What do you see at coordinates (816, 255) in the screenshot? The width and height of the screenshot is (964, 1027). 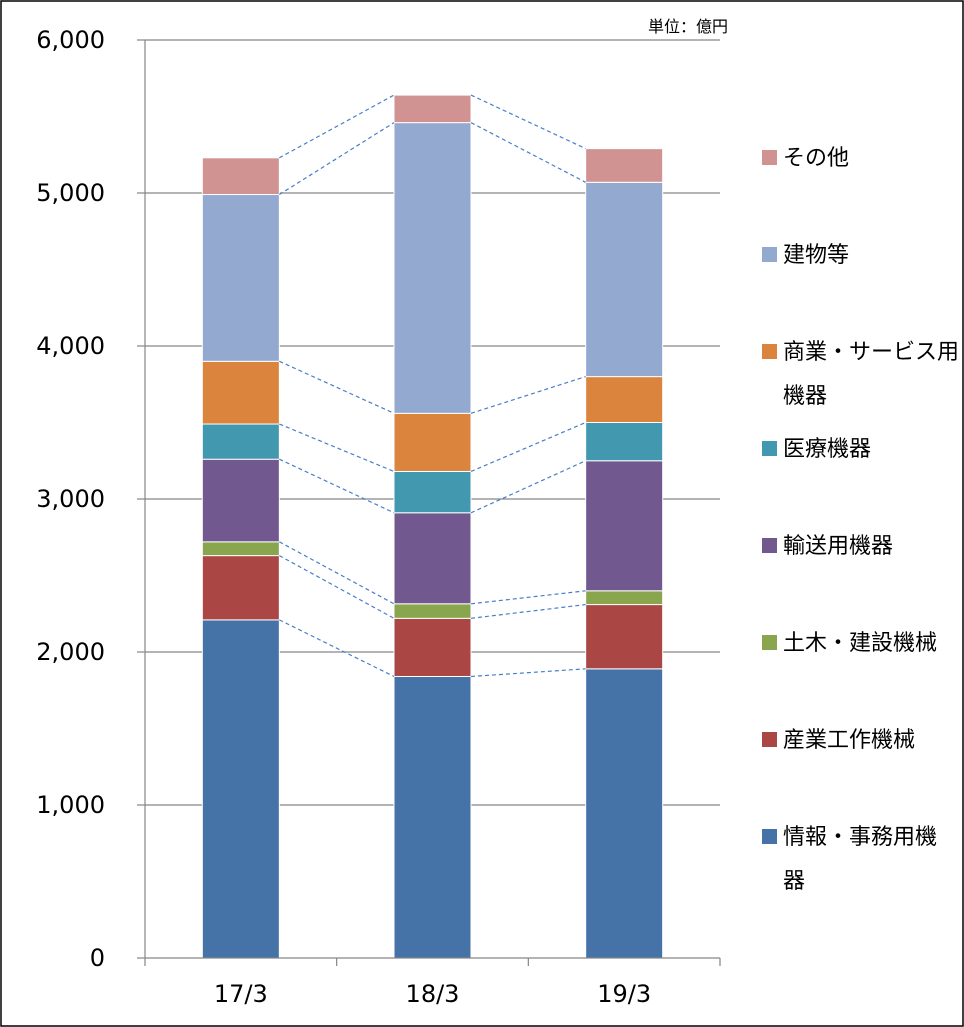 I see `legend-label: 建物等` at bounding box center [816, 255].